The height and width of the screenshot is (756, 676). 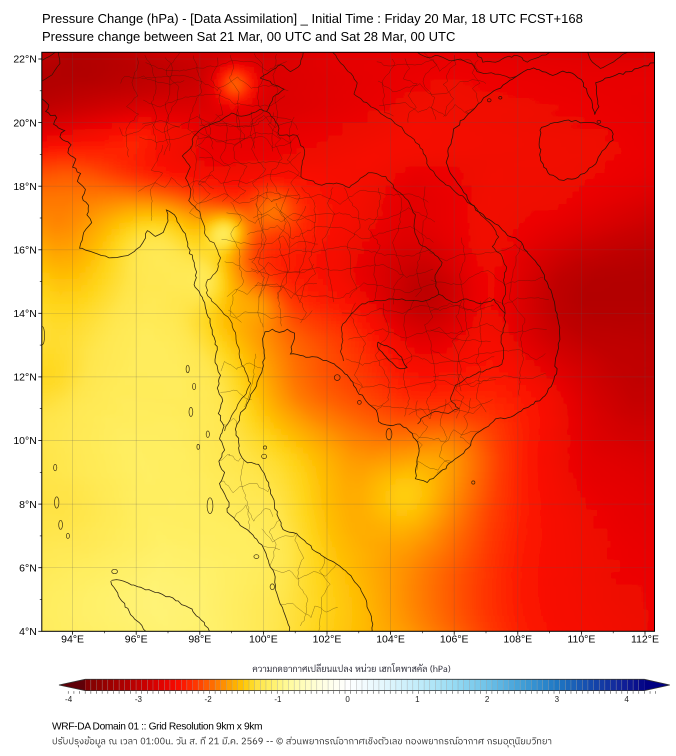 What do you see at coordinates (24, 251) in the screenshot?
I see `svg-text: 16°N` at bounding box center [24, 251].